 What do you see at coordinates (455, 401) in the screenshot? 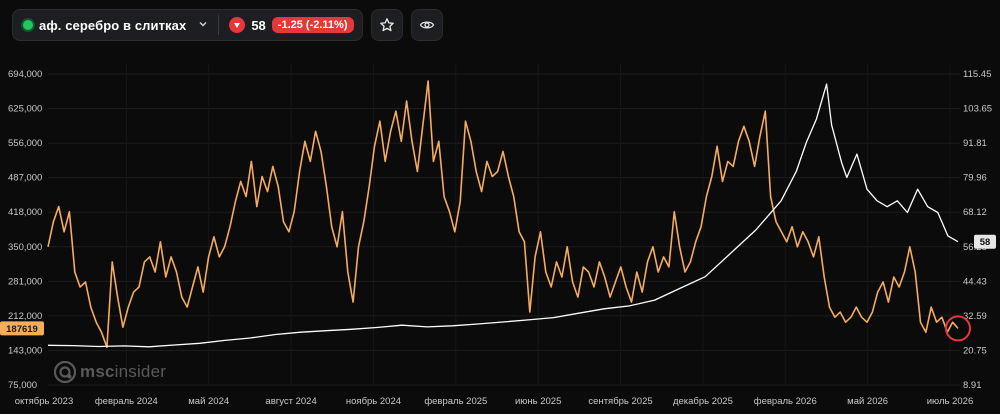
I see `x-tick-label: февраль 2025` at bounding box center [455, 401].